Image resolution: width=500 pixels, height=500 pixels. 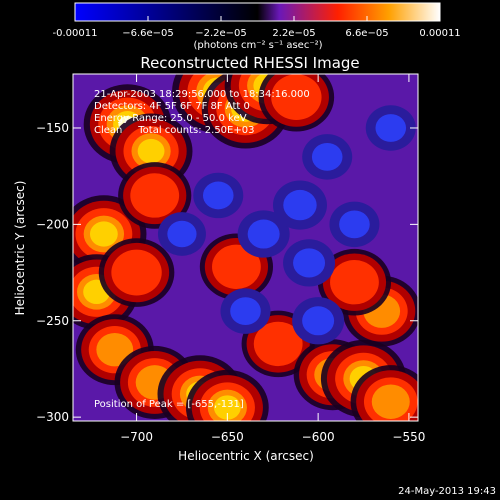 What do you see at coordinates (366, 33) in the screenshot?
I see `colorbar-tick-label: 6.6e−05` at bounding box center [366, 33].